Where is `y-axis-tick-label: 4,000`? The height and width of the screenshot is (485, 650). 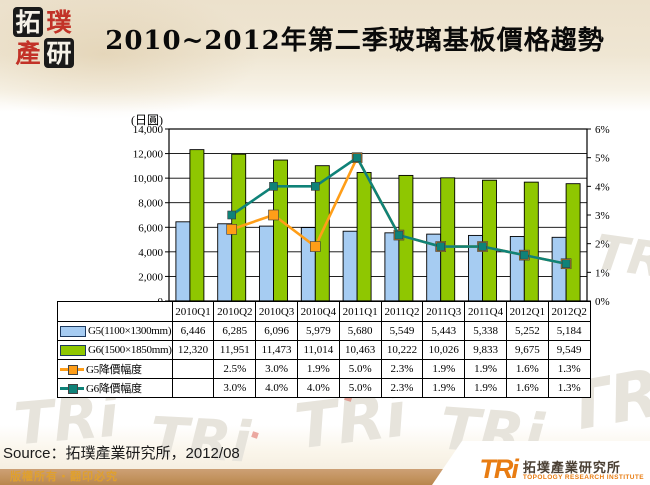
y-axis-tick-label: 4,000 is located at coordinates (150, 253).